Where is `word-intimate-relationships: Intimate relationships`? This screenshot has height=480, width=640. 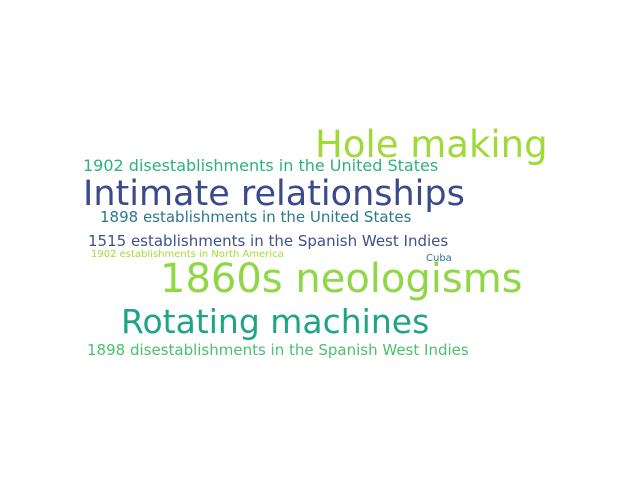
word-intimate-relationships: Intimate relationships is located at coordinates (274, 194).